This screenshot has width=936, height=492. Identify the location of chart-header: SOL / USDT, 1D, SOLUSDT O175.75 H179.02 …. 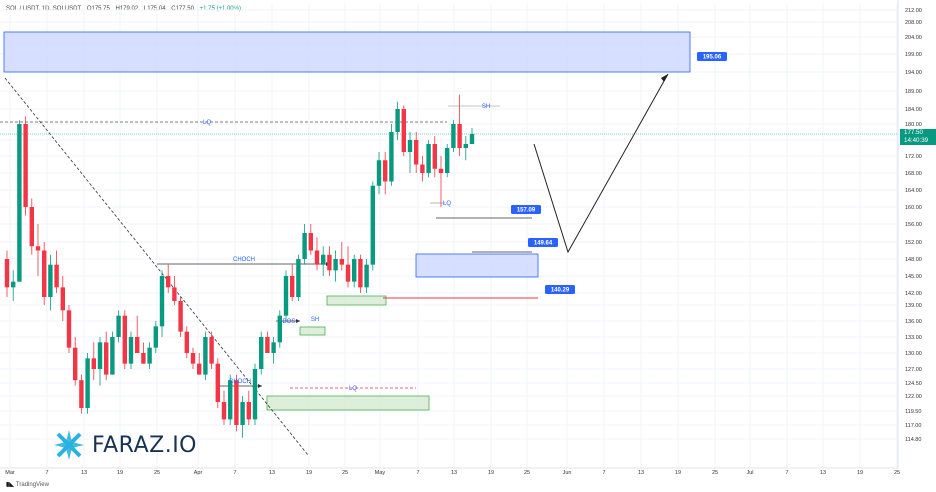
(125, 9).